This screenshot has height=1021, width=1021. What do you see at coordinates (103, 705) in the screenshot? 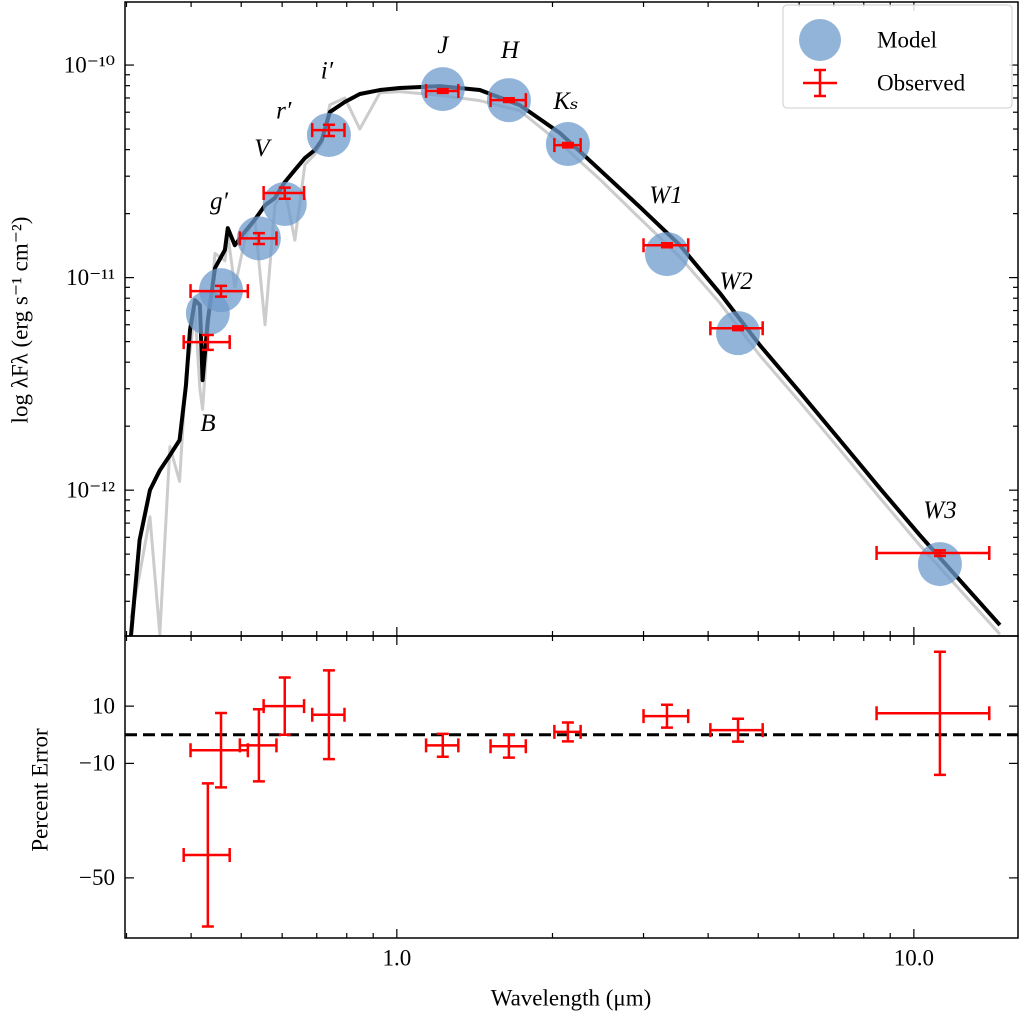
I see `y-tick-label: 10` at bounding box center [103, 705].